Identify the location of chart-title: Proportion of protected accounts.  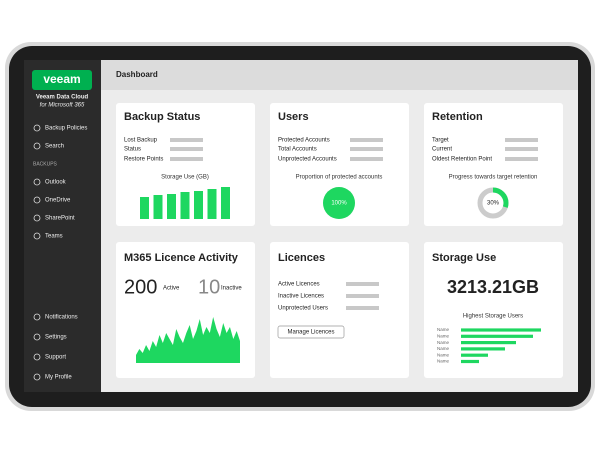
(339, 178).